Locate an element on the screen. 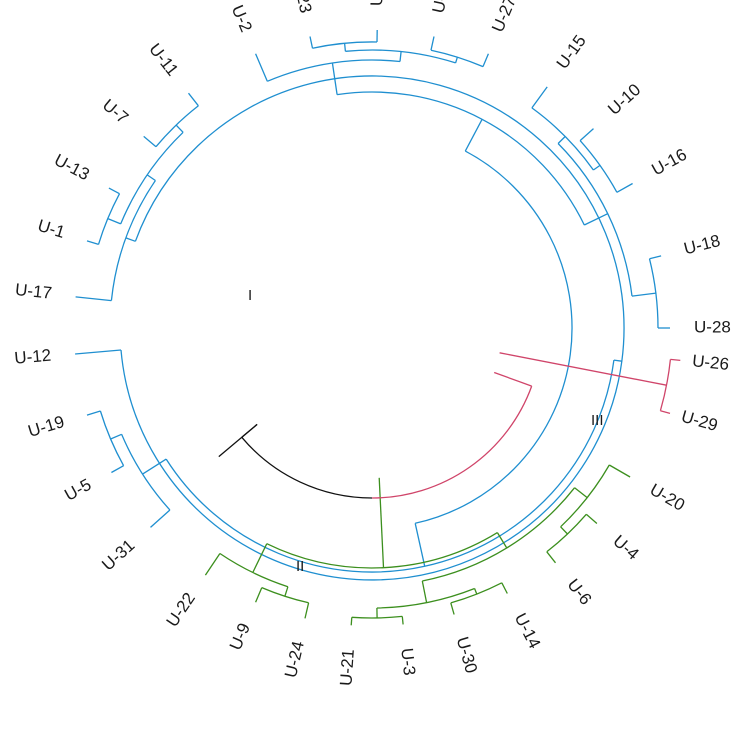 The height and width of the screenshot is (735, 744). leaf-label-u-21: U-21 is located at coordinates (347, 667).